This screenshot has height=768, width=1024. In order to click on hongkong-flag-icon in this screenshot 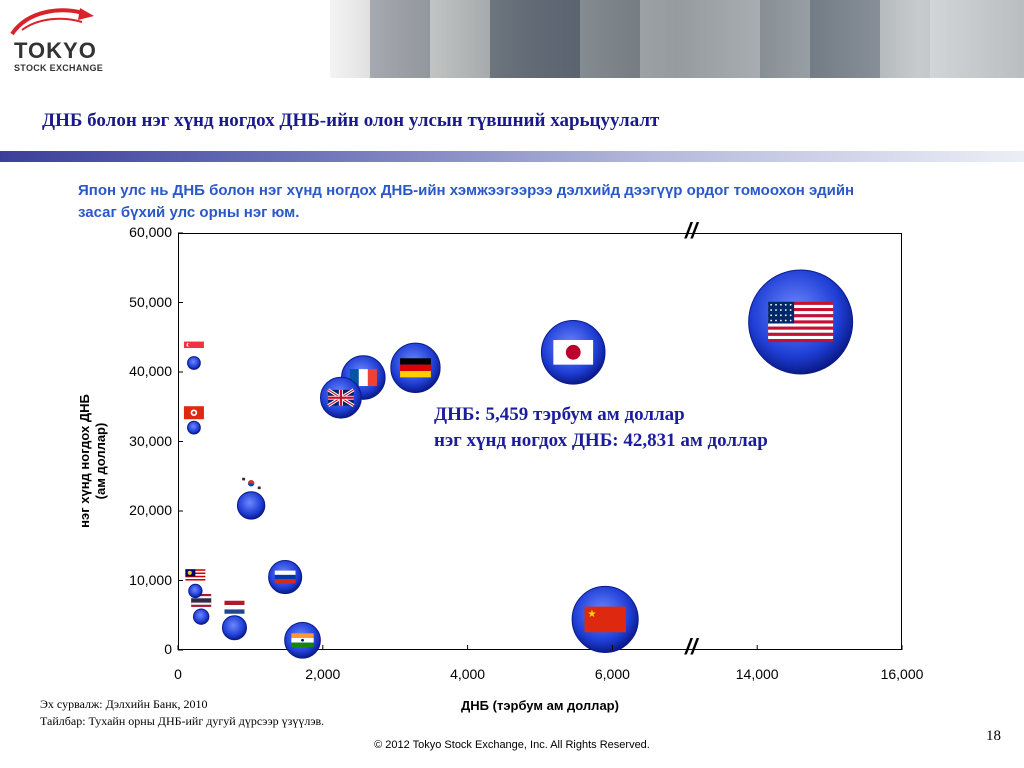, I will do `click(193, 413)`.